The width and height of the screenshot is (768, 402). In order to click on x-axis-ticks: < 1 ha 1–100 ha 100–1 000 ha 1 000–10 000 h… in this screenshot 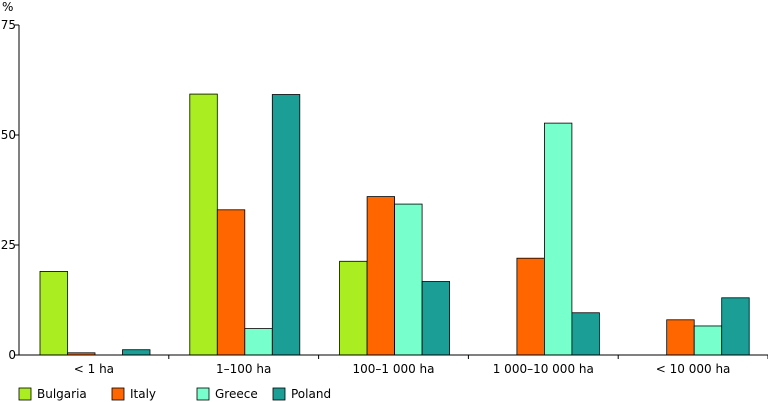, I will do `click(421, 365)`.